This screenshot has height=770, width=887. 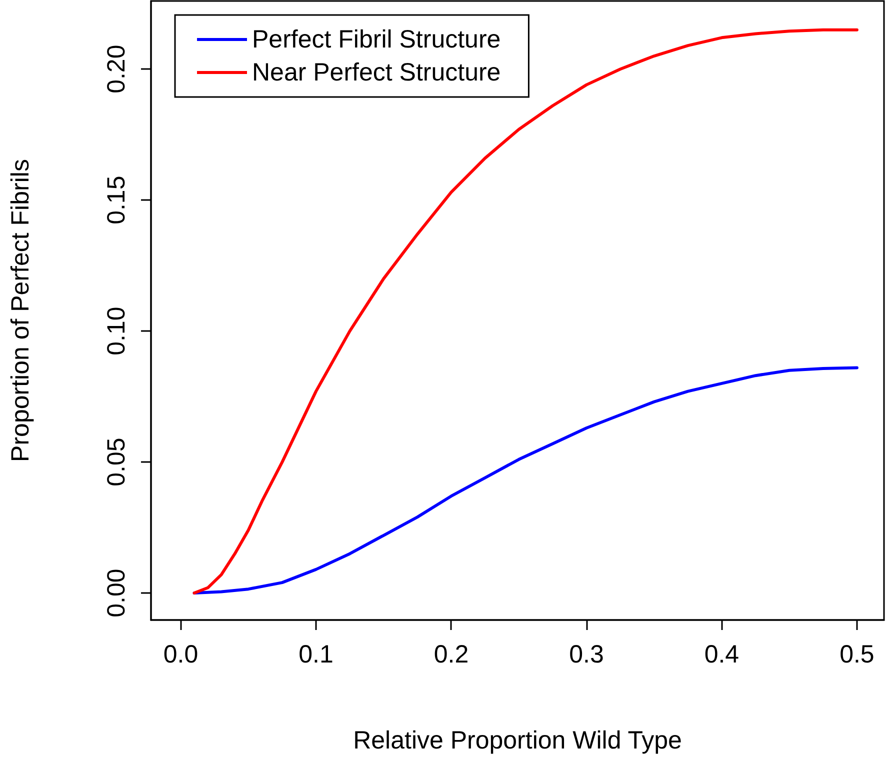 What do you see at coordinates (180, 654) in the screenshot?
I see `x-tick-label: 0.0` at bounding box center [180, 654].